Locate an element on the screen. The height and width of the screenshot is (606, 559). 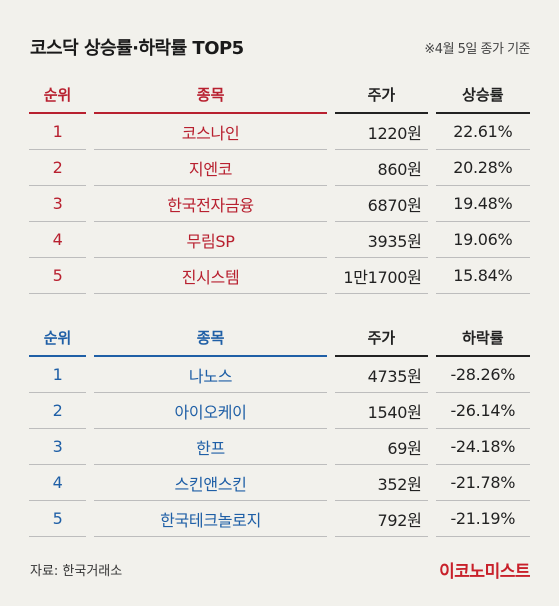
price-cell: 1220원 is located at coordinates (381, 132).